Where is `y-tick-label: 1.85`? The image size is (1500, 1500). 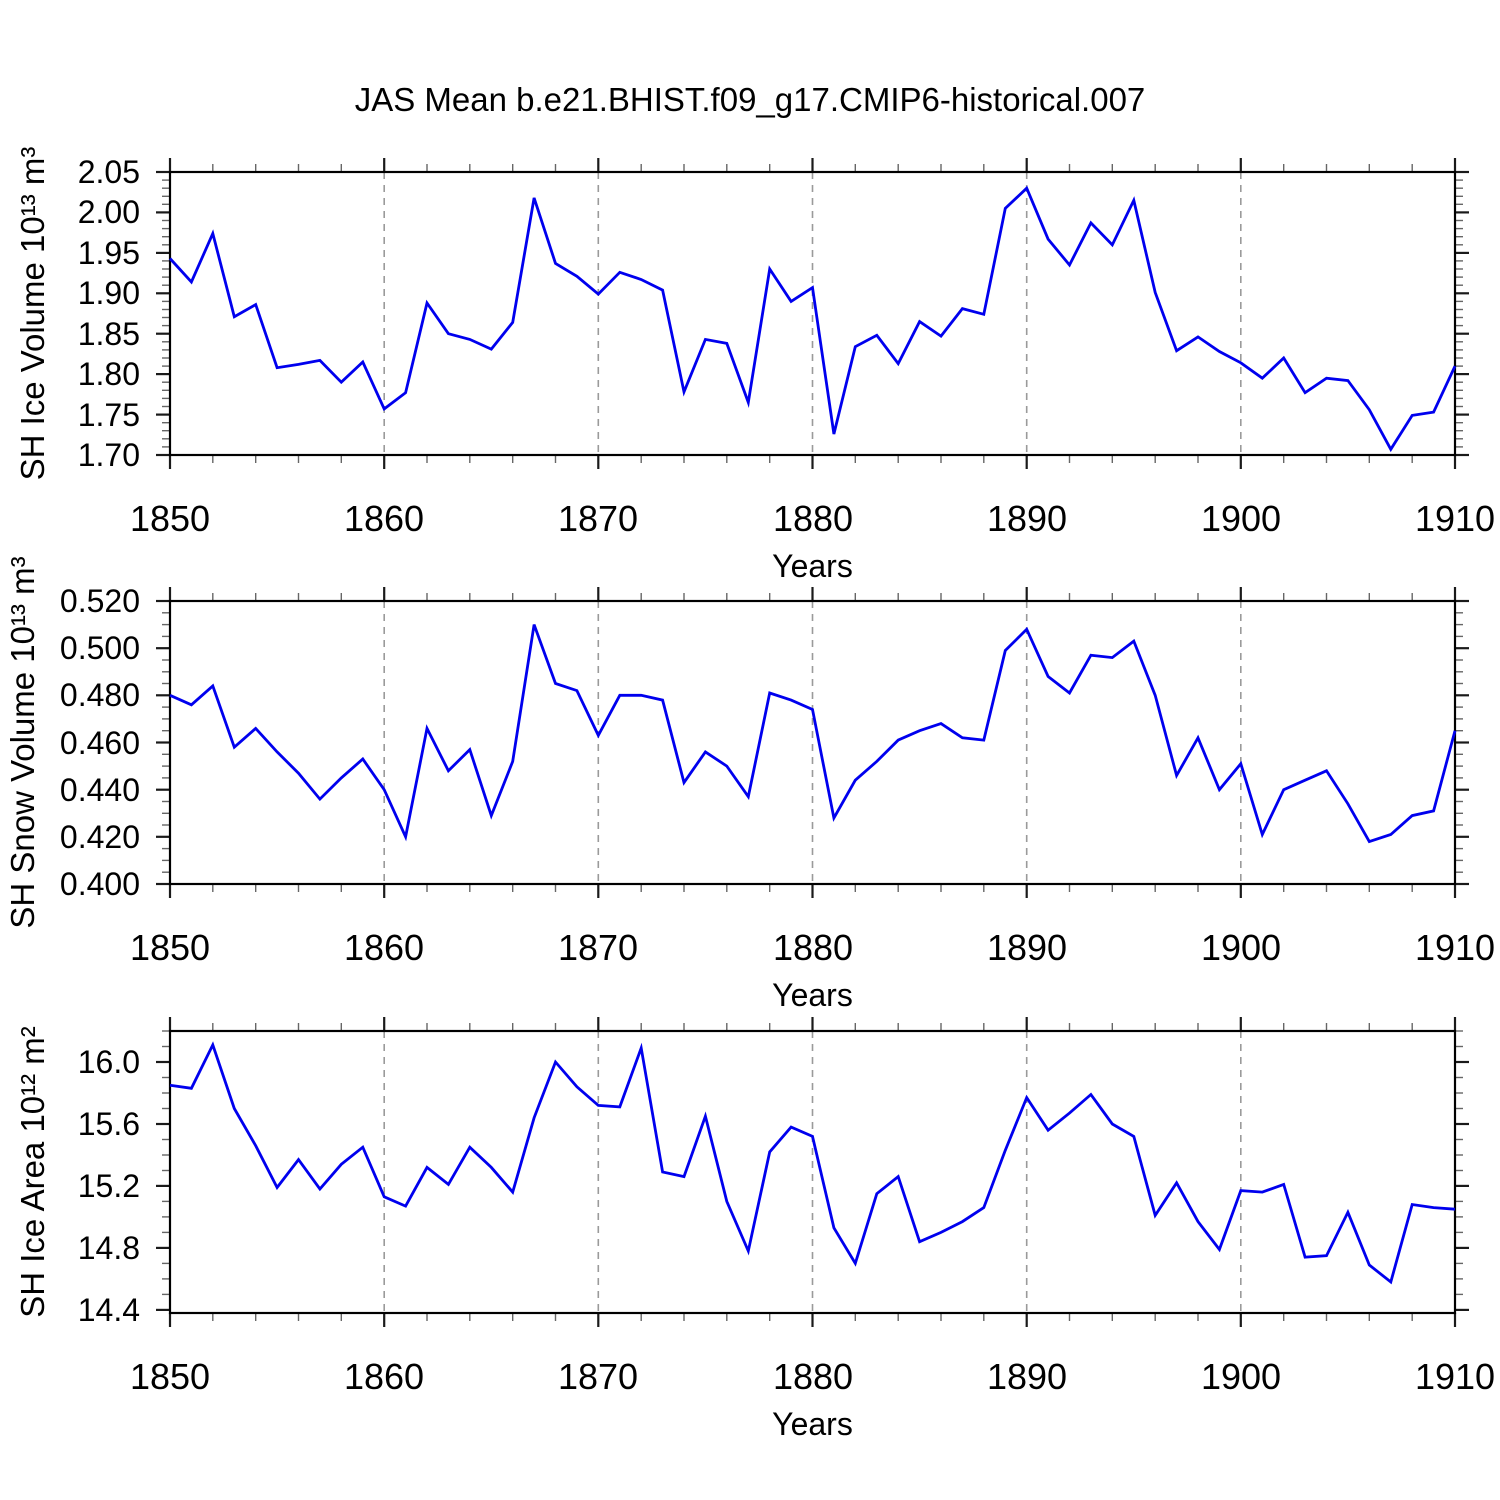
y-tick-label: 1.85 is located at coordinates (108, 334).